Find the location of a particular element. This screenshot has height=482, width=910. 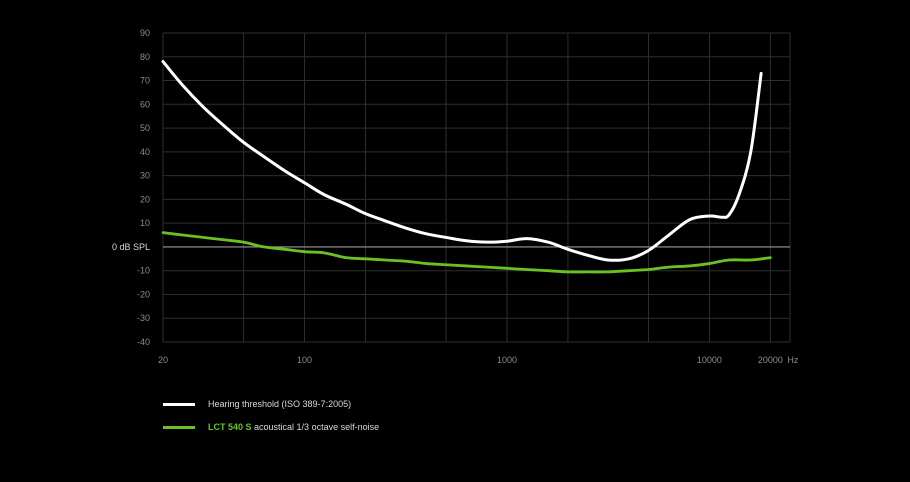

legend-label-product: LCT 540 S is located at coordinates (230, 427).